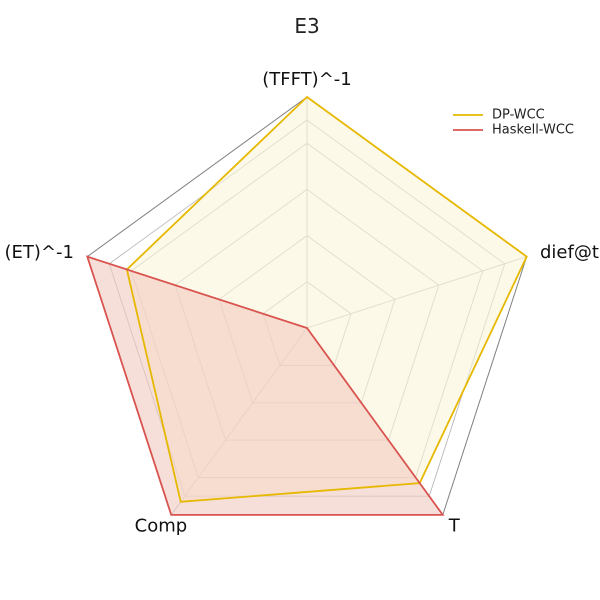 The height and width of the screenshot is (600, 600). What do you see at coordinates (306, 26) in the screenshot?
I see `chart-title: E3` at bounding box center [306, 26].